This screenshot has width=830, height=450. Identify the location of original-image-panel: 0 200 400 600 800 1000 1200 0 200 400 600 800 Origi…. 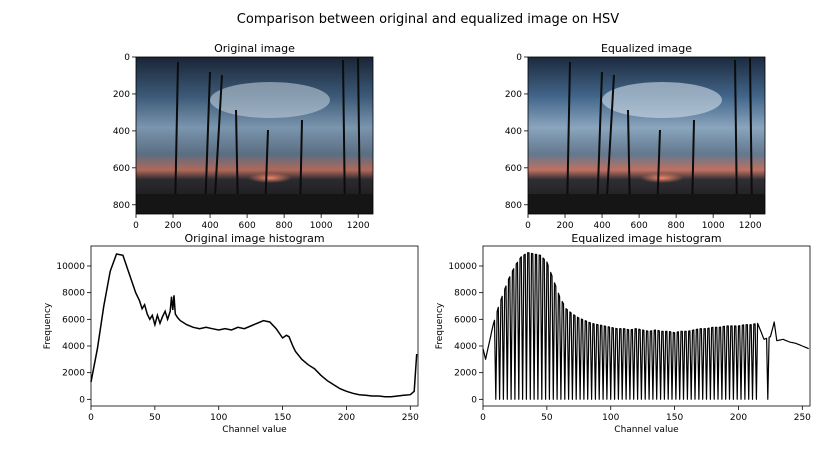
(243, 136).